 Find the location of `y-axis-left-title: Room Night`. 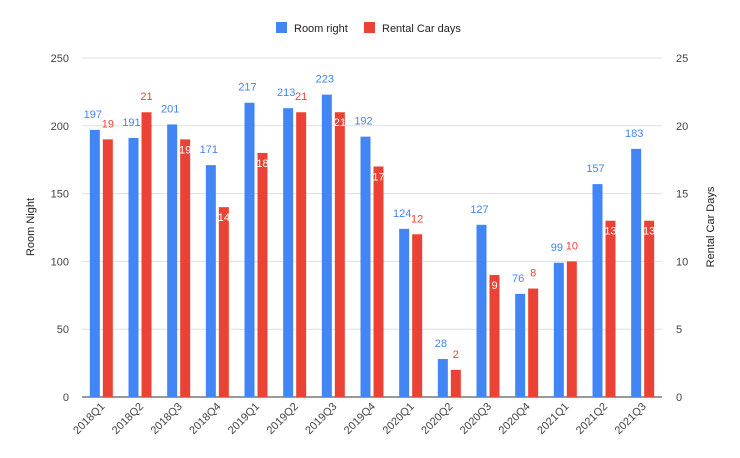

y-axis-left-title: Room Night is located at coordinates (31, 227).